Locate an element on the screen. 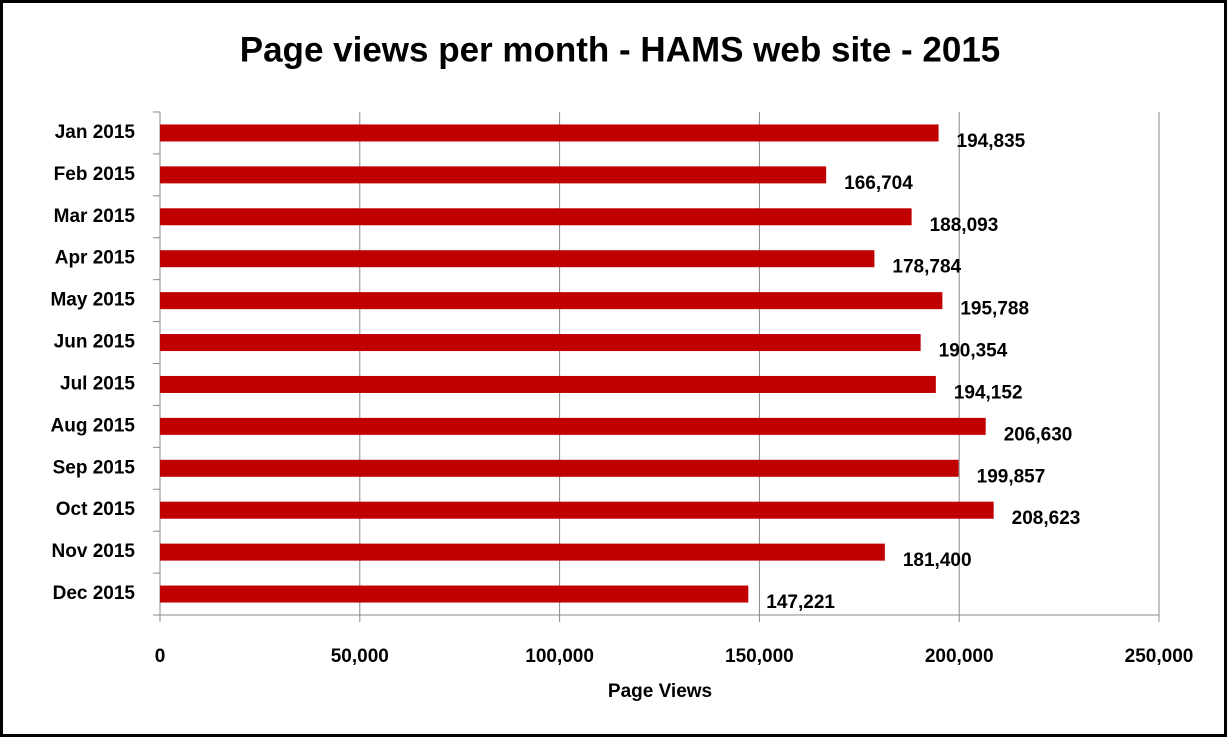 The width and height of the screenshot is (1227, 737). data-label: 181,400 is located at coordinates (937, 560).